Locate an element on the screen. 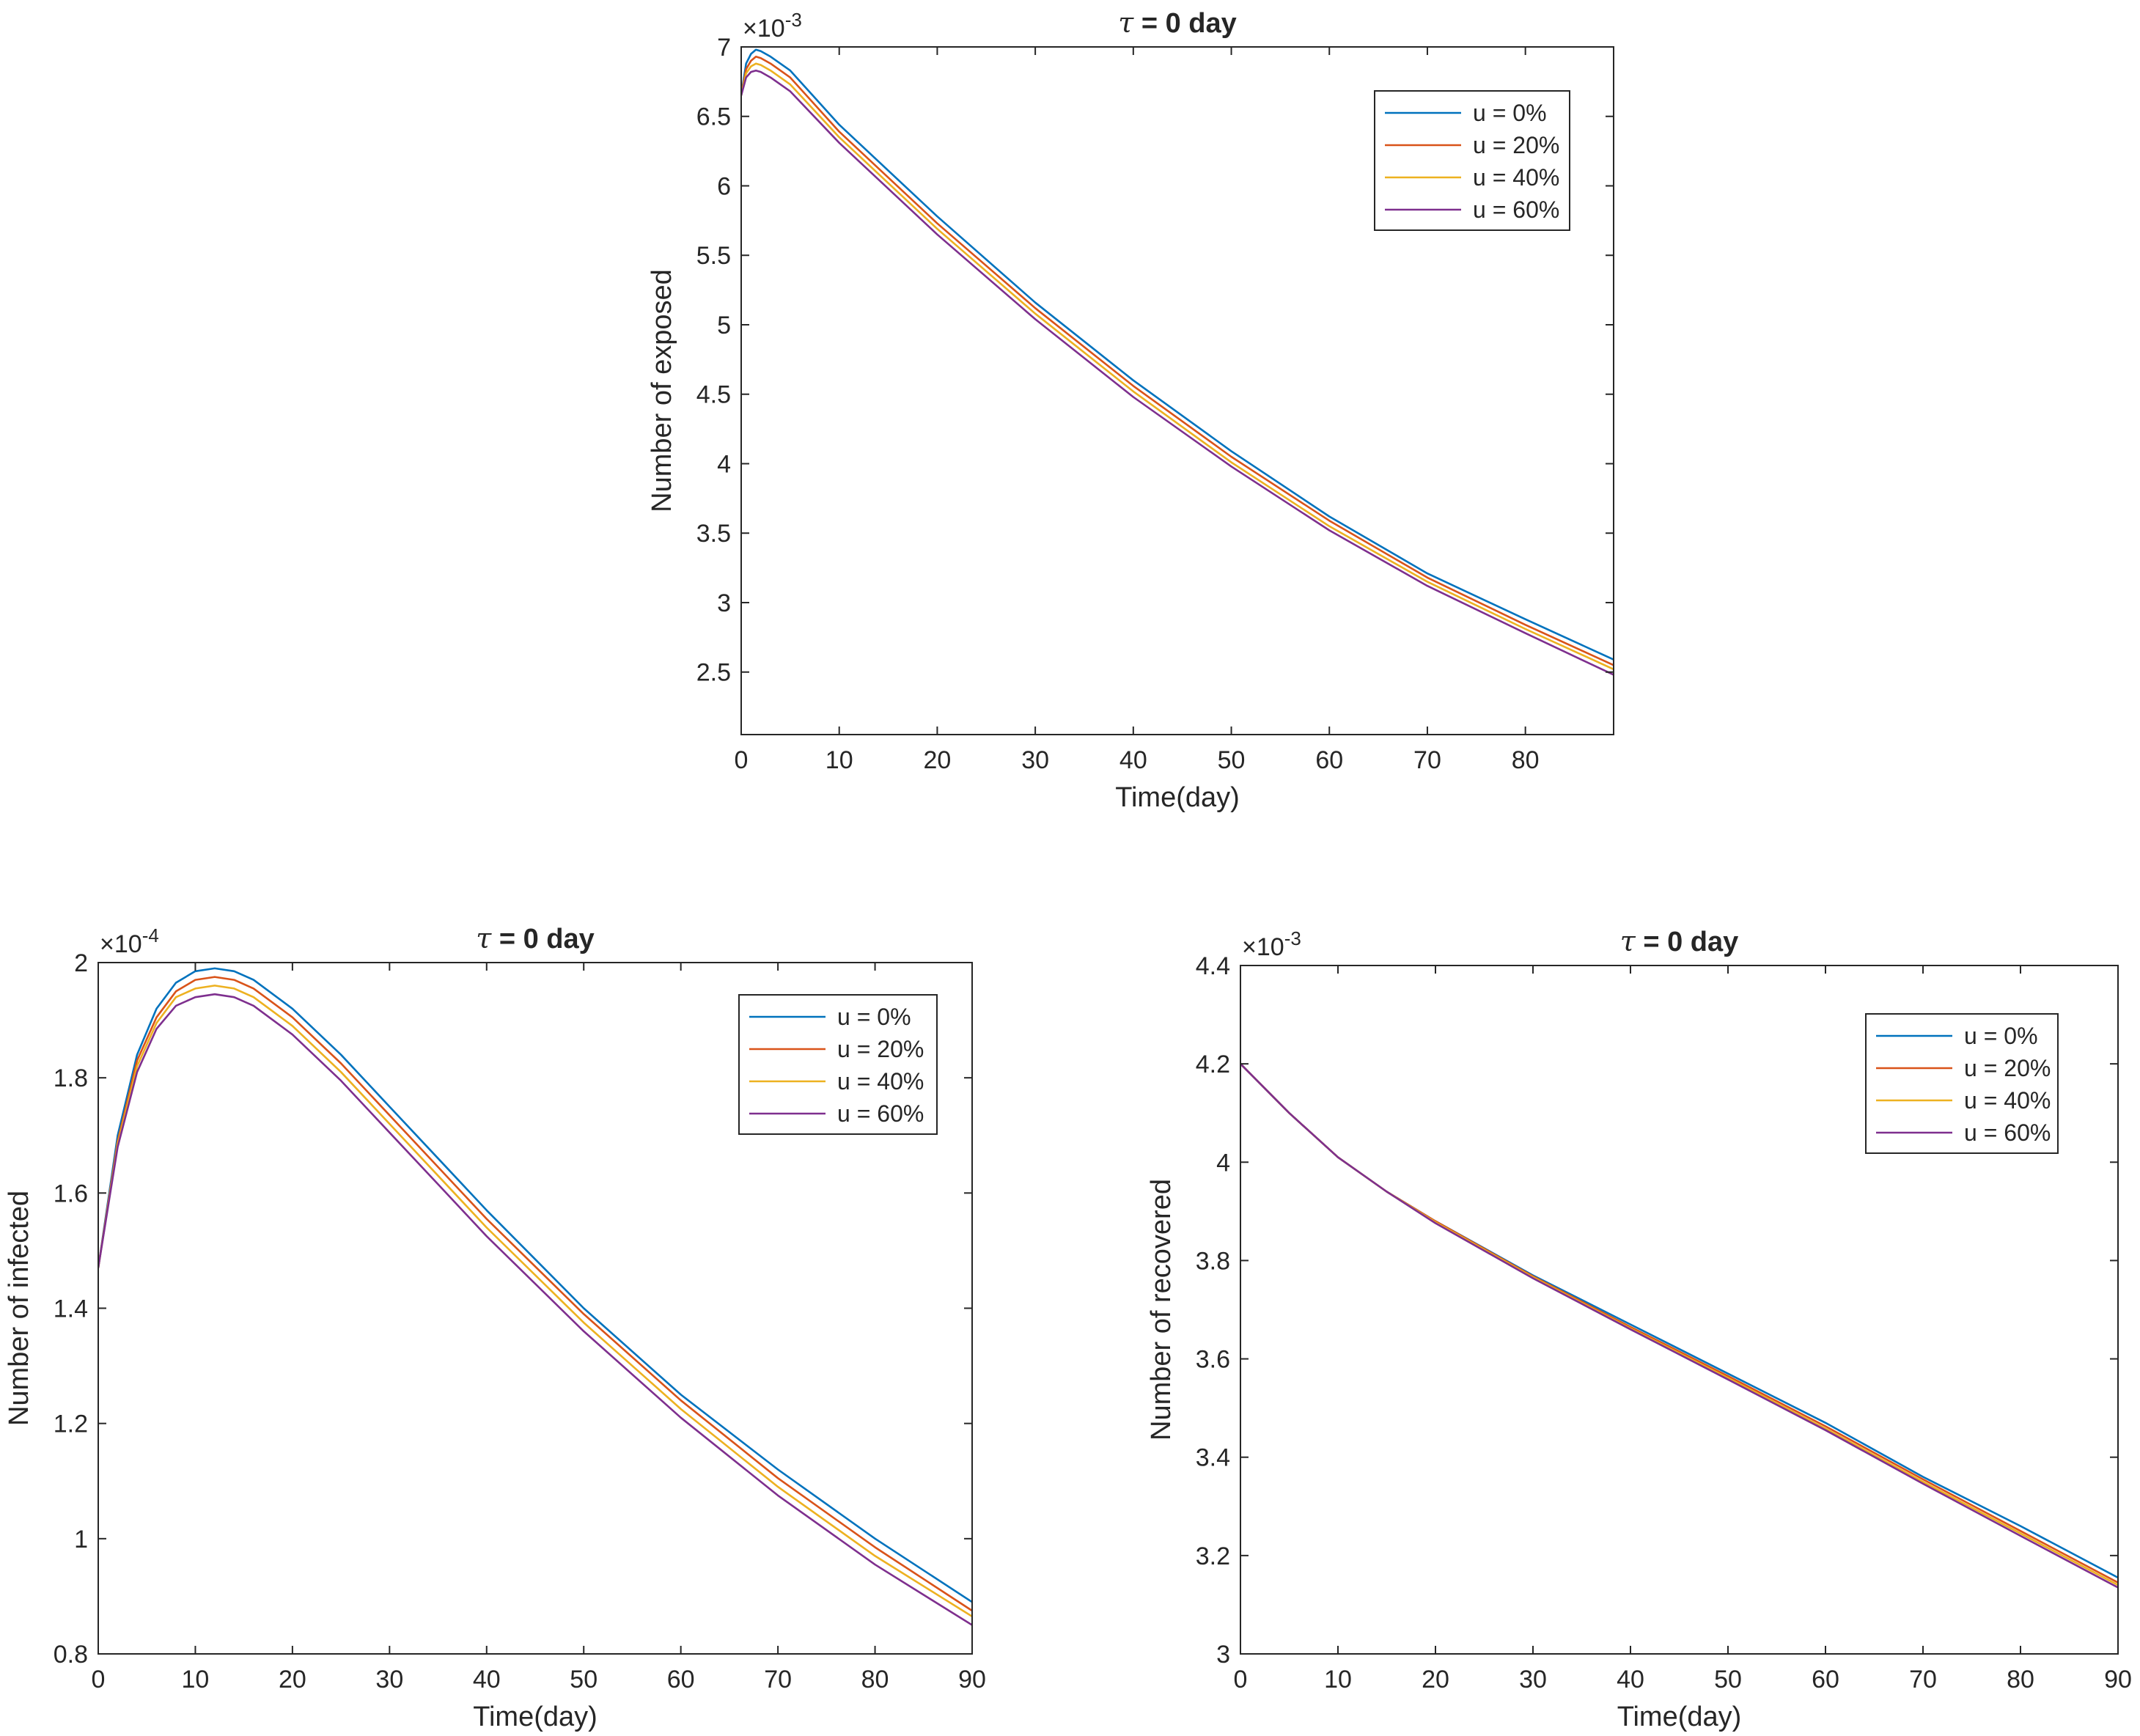 This screenshot has height=1736, width=2140. y-tick-label: 3.8 is located at coordinates (1213, 1261).